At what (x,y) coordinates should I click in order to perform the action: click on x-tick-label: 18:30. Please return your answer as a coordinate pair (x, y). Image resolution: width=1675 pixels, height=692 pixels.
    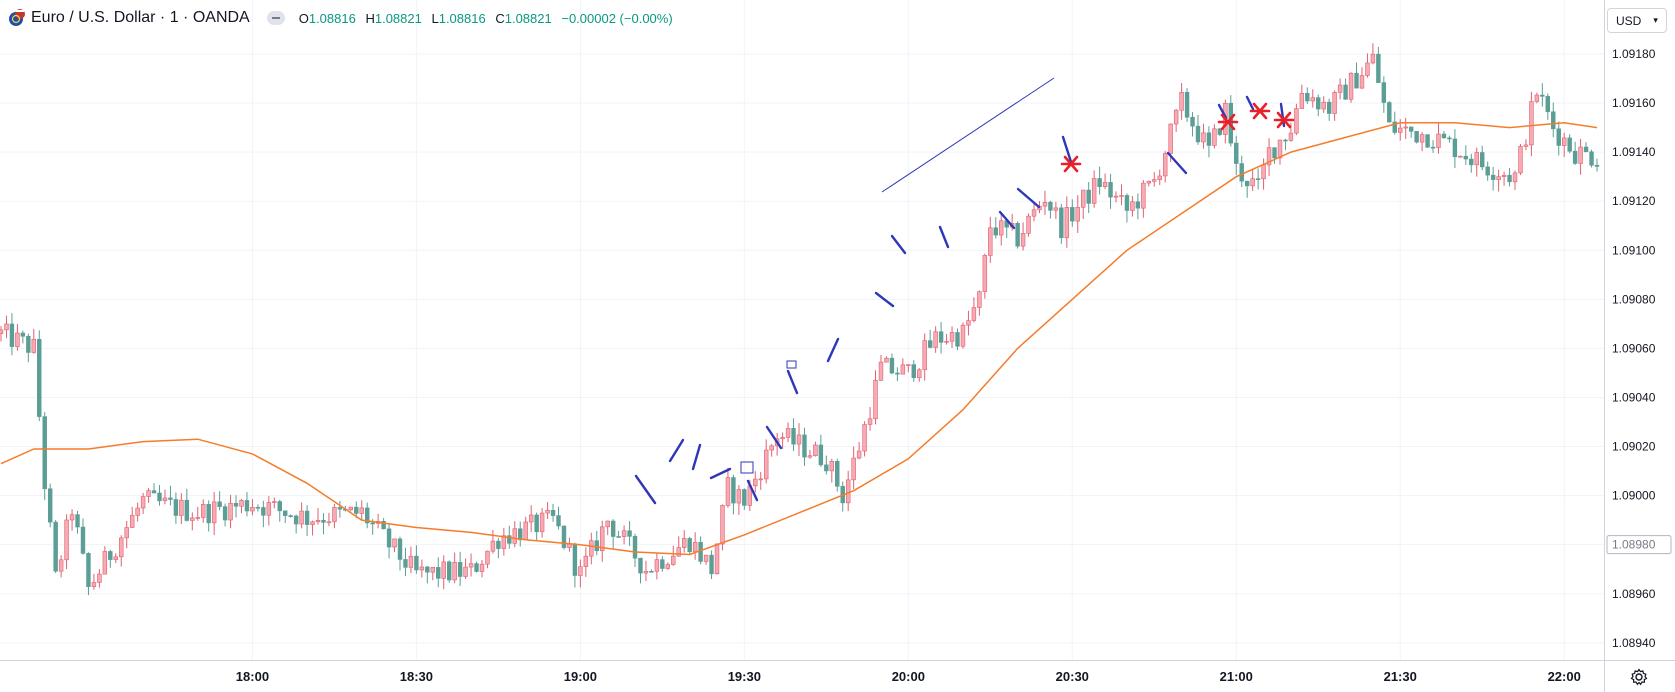
    Looking at the image, I should click on (416, 676).